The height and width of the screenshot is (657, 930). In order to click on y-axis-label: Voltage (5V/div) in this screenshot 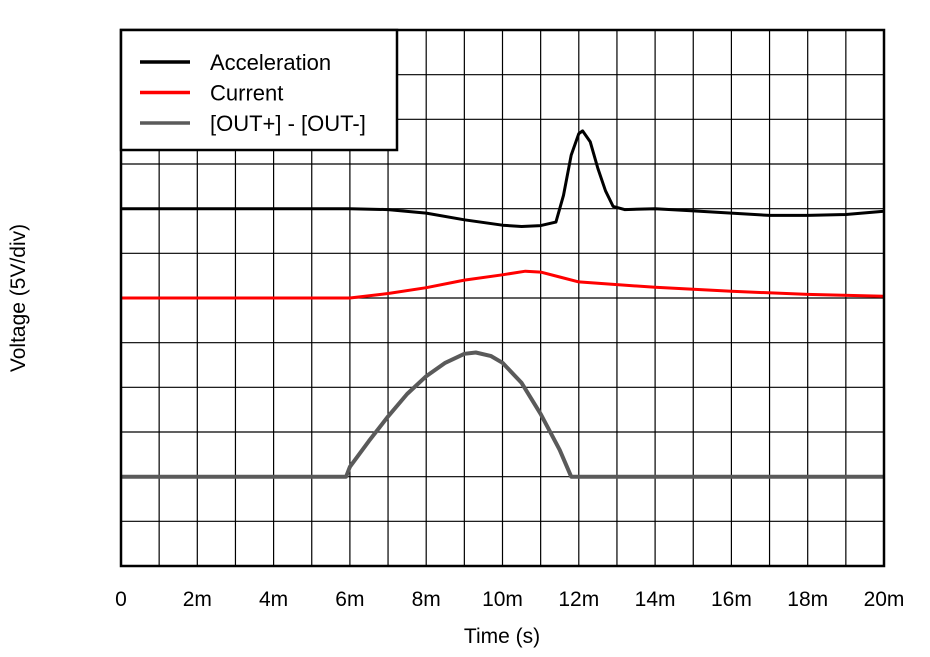, I will do `click(18, 298)`.